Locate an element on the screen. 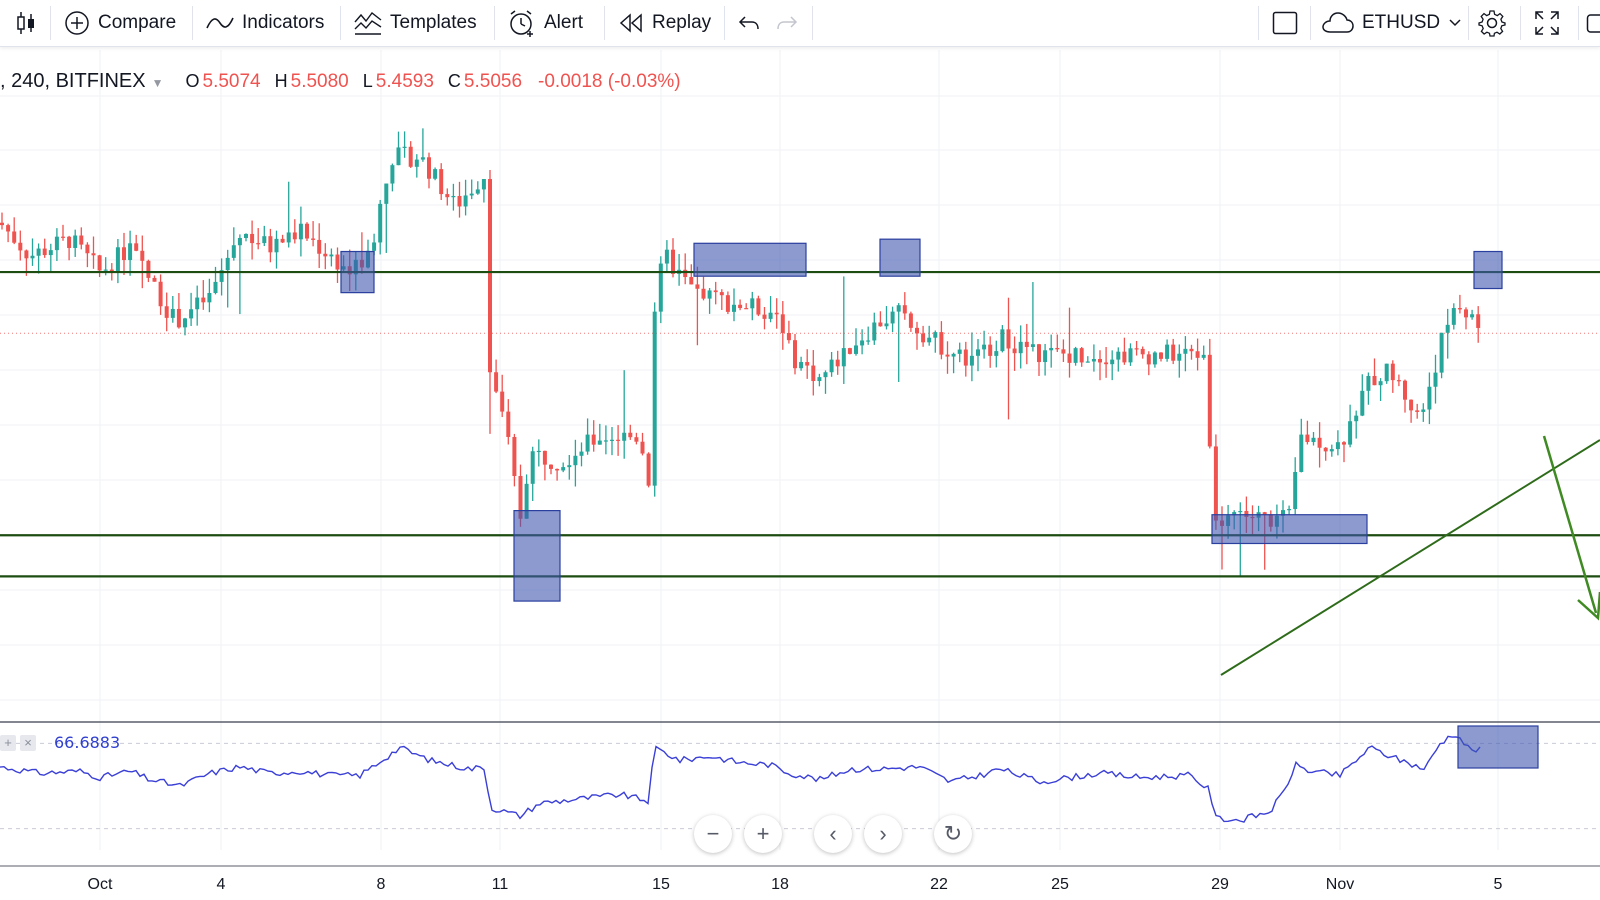 The width and height of the screenshot is (1600, 900). camera-icon is located at coordinates (1593, 23).